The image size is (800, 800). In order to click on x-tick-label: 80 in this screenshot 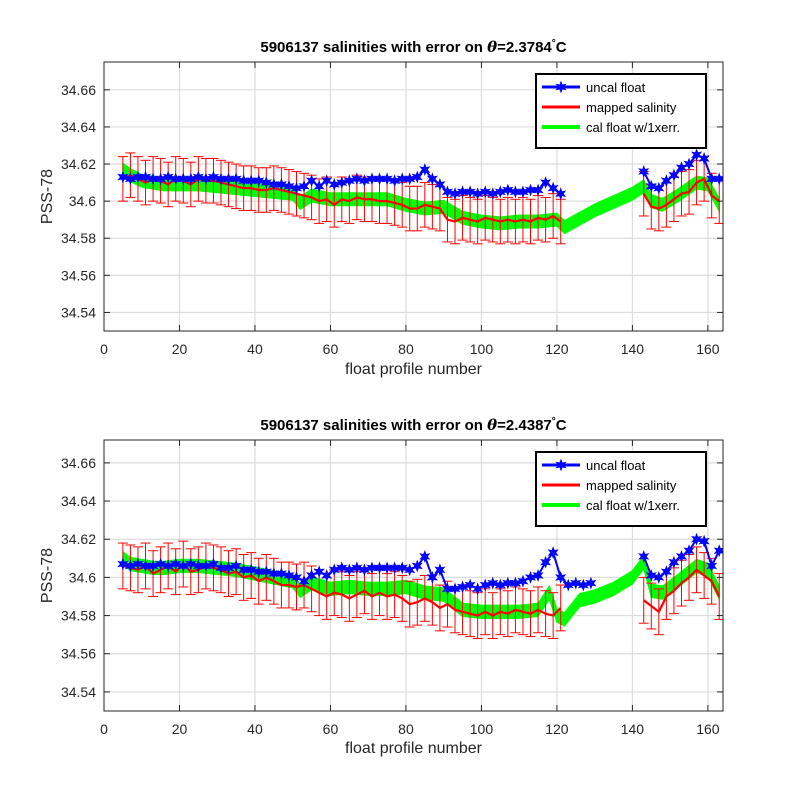, I will do `click(406, 349)`.